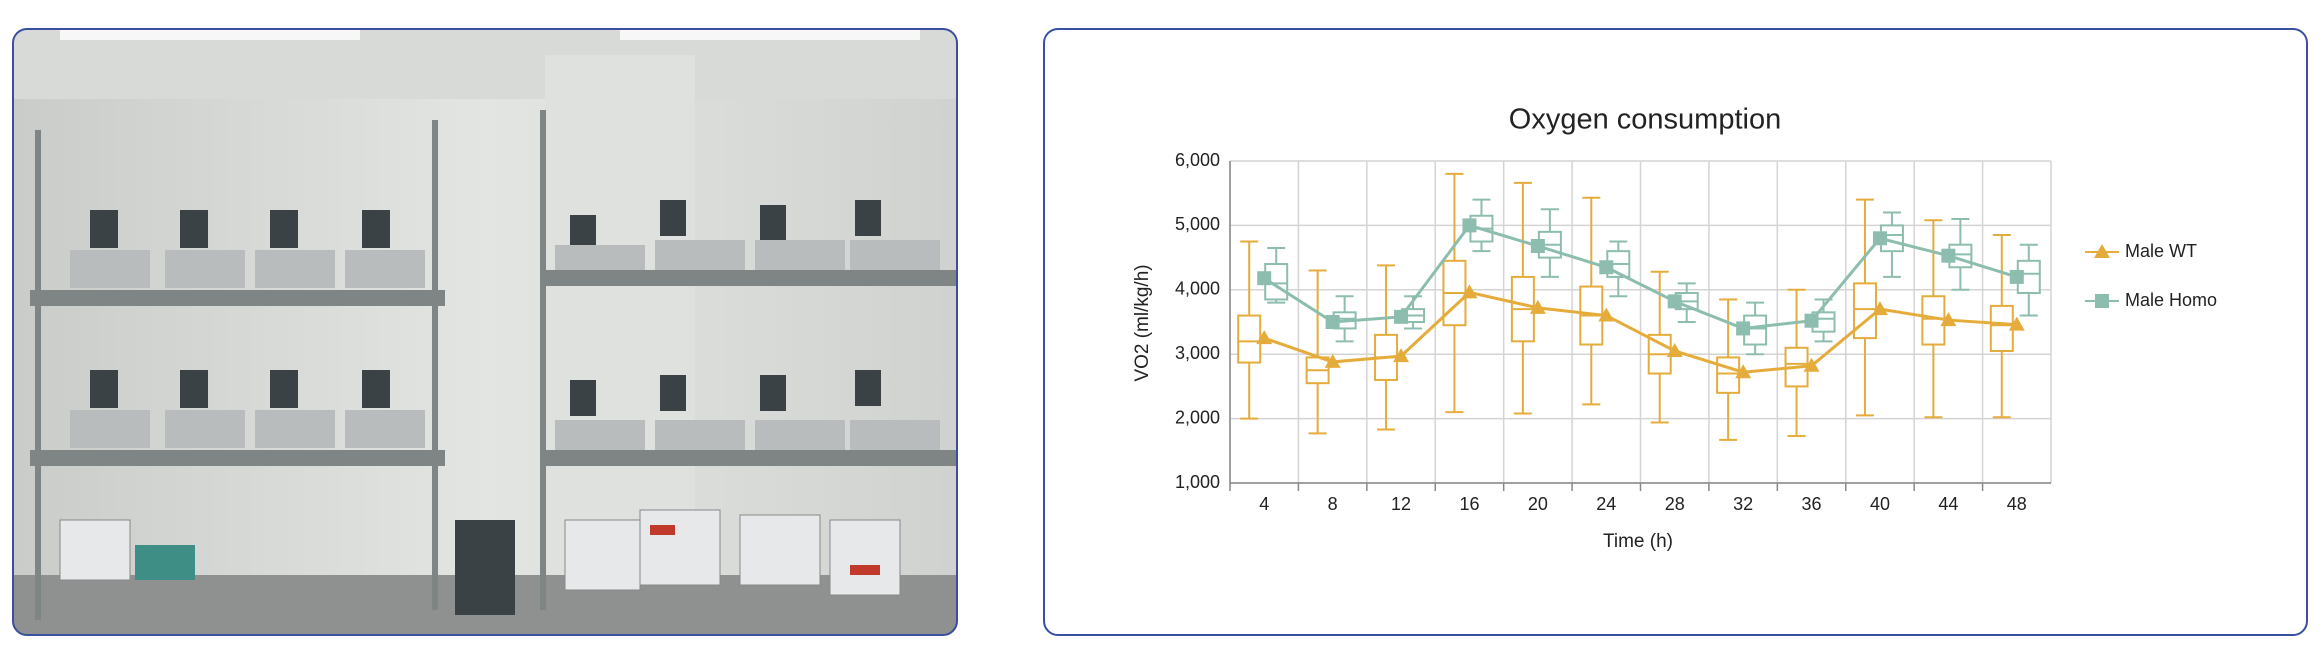 The height and width of the screenshot is (660, 2324). What do you see at coordinates (1606, 504) in the screenshot?
I see `x-tick-label: 24` at bounding box center [1606, 504].